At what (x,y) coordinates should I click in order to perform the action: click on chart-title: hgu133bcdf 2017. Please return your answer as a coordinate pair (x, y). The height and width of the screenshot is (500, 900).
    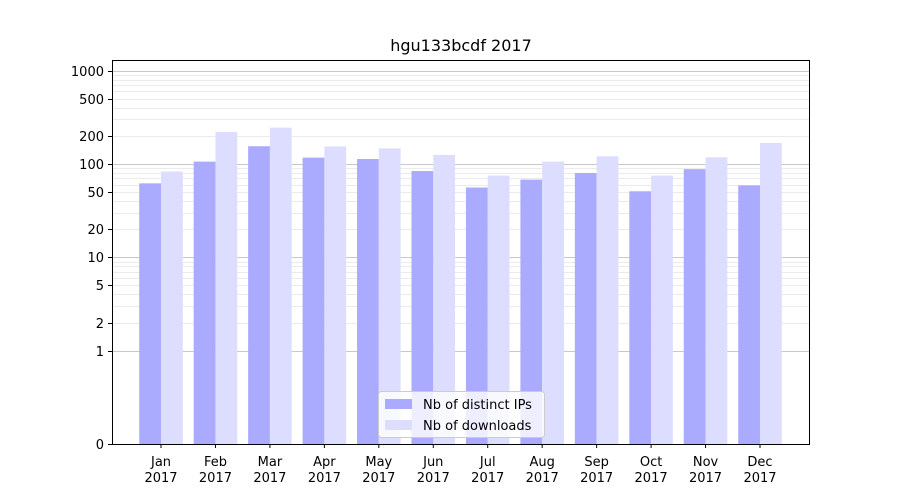
    Looking at the image, I should click on (461, 45).